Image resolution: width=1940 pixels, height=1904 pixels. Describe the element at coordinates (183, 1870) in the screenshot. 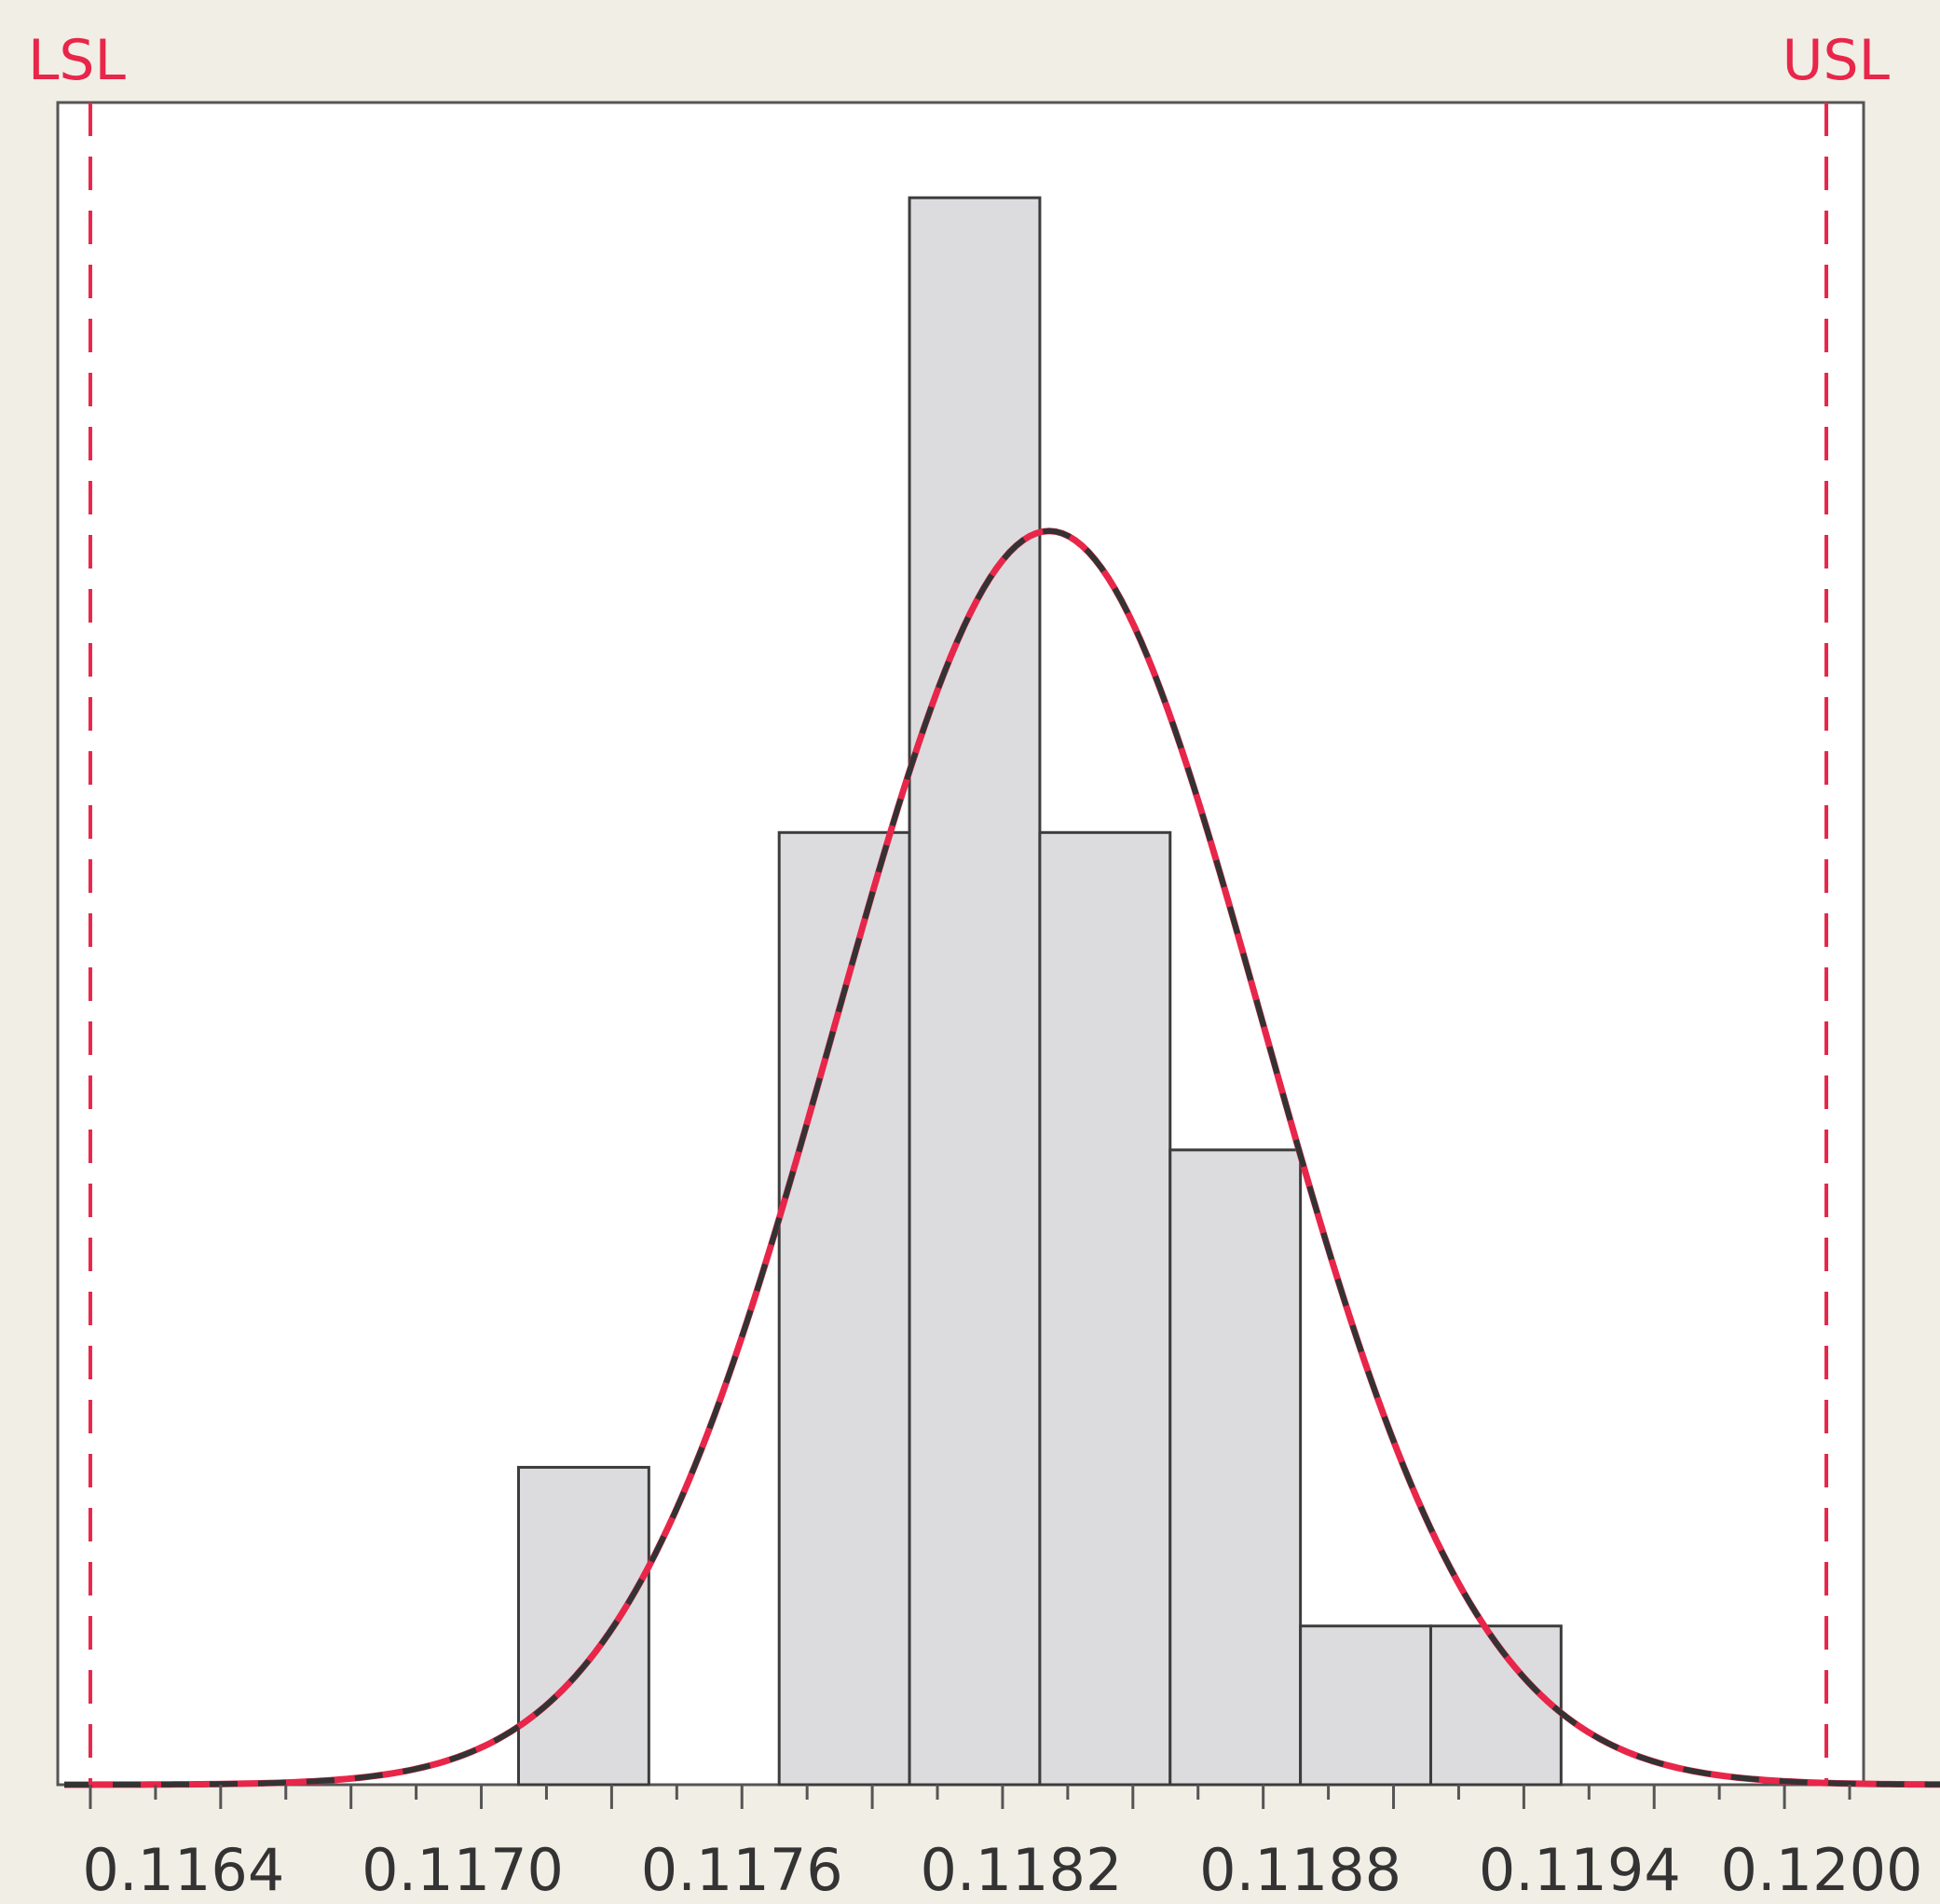

I see `x-tick-label: 0.1164` at that location.